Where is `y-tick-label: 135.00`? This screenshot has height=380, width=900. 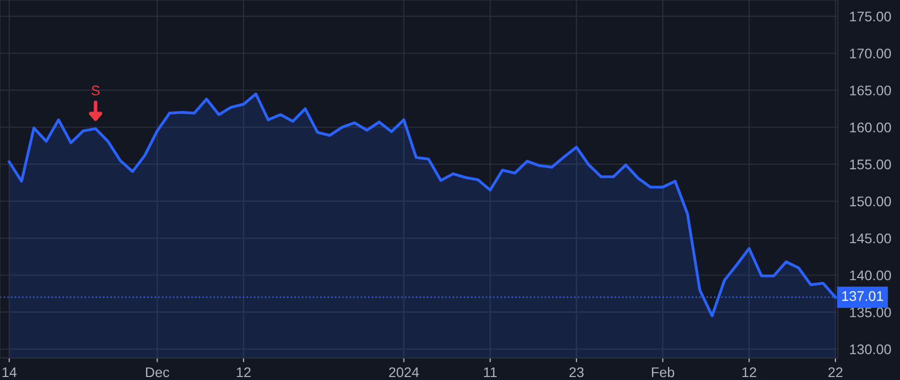 y-tick-label: 135.00 is located at coordinates (870, 312).